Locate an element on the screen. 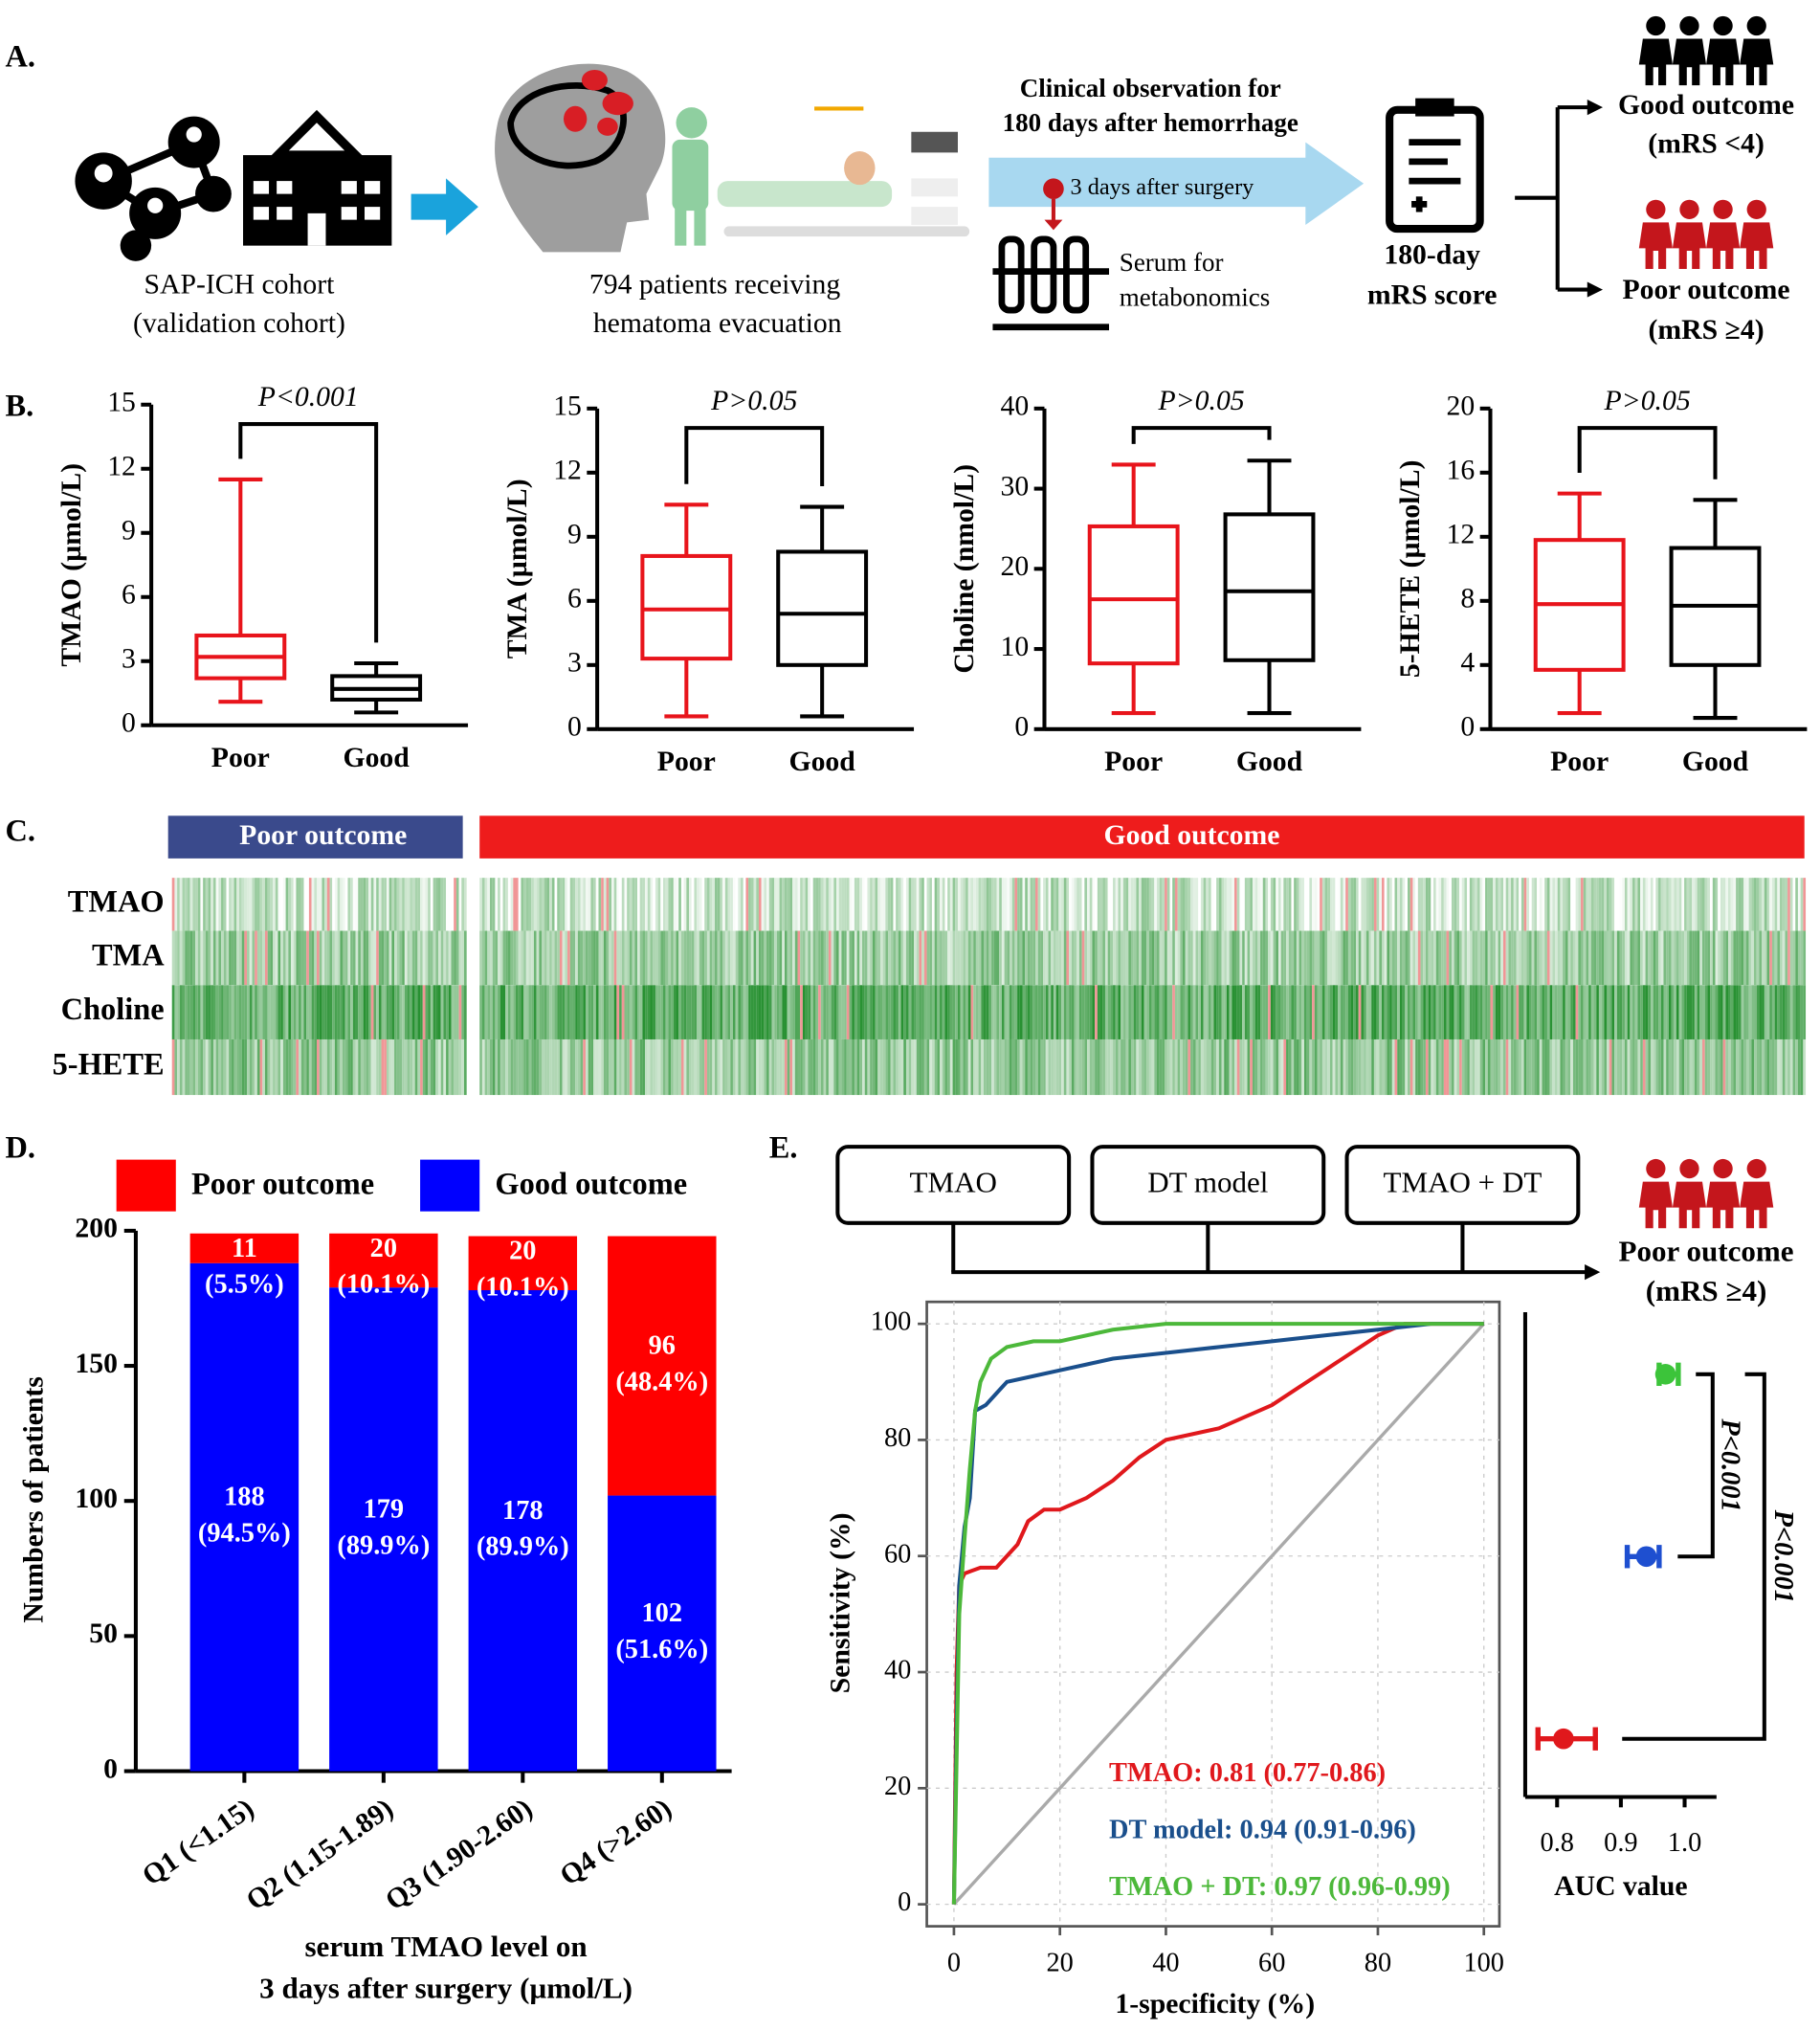  point is located at coordinates (1646, 1557).